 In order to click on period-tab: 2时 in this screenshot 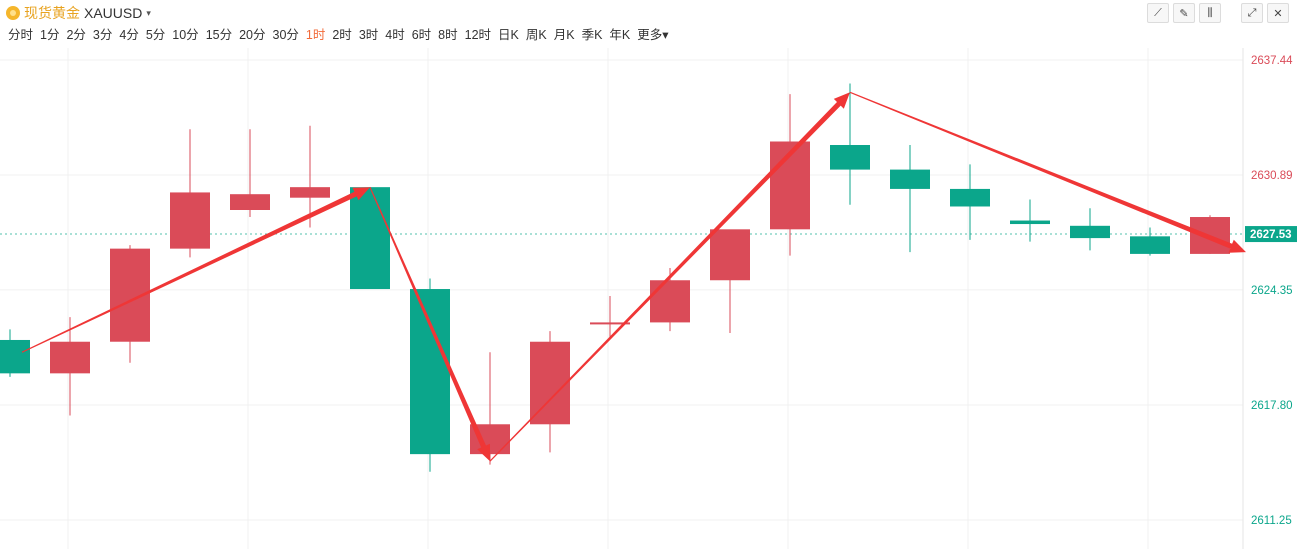, I will do `click(342, 35)`.